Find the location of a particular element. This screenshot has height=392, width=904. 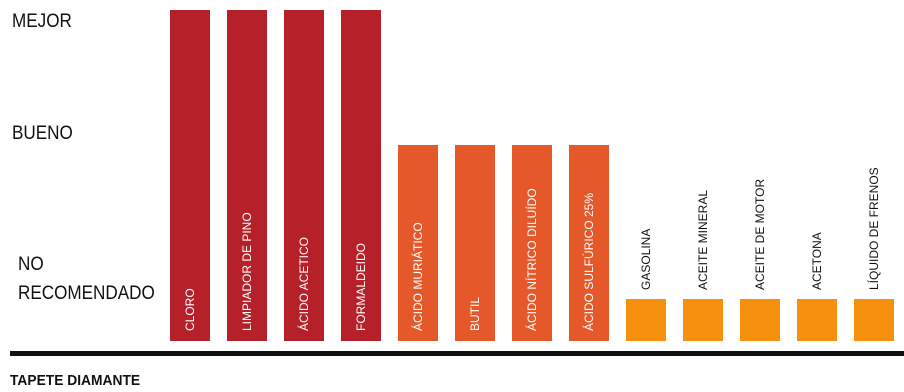

bar-aceite-de-motor is located at coordinates (760, 320).